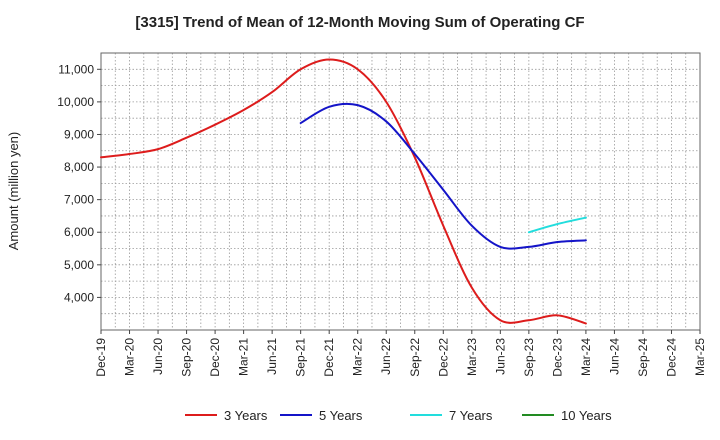  Describe the element at coordinates (329, 357) in the screenshot. I see `x-tick-label: Dec-21` at that location.